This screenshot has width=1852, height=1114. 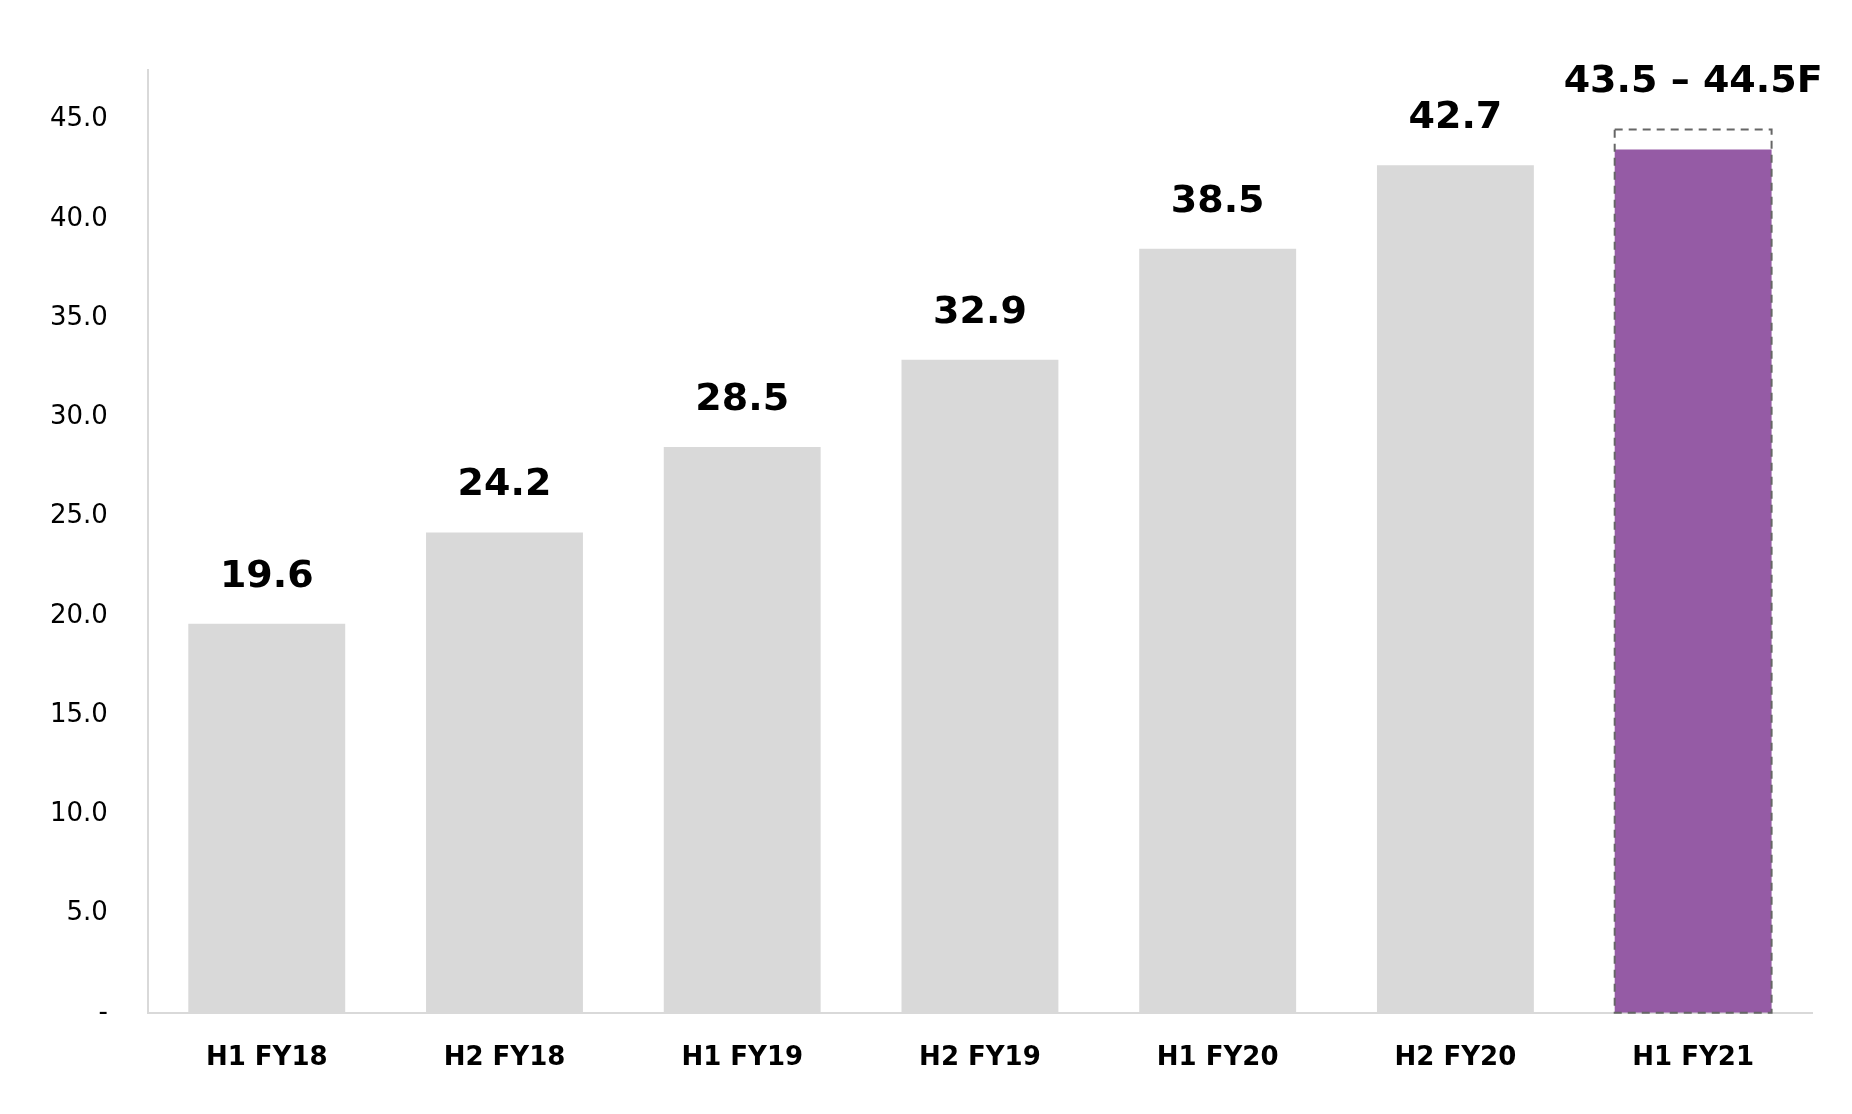 I want to click on data-label: 38.5, so click(x=1217, y=198).